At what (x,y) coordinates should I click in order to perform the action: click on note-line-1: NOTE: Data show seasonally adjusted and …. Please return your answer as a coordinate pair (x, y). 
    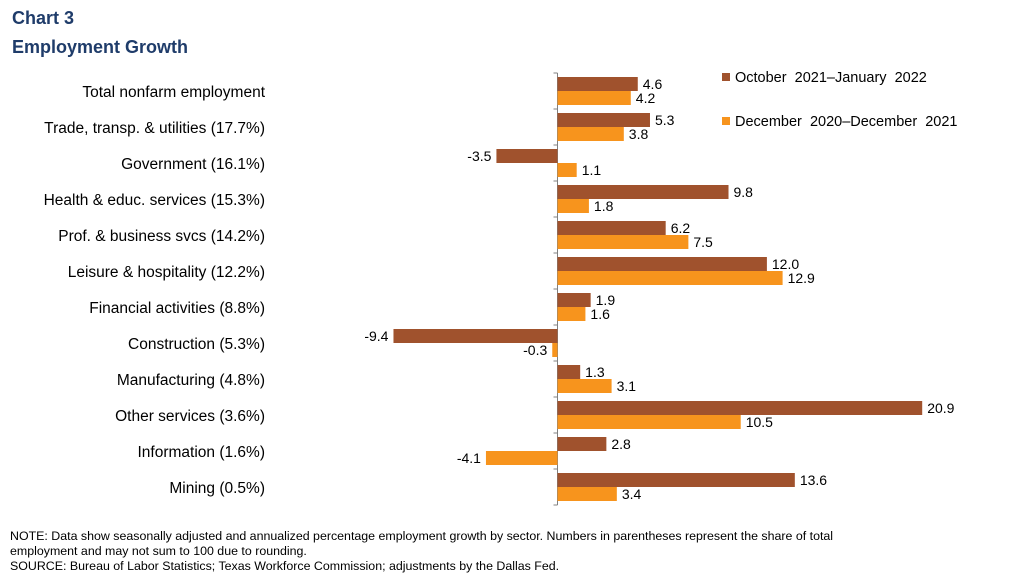
    Looking at the image, I should click on (422, 536).